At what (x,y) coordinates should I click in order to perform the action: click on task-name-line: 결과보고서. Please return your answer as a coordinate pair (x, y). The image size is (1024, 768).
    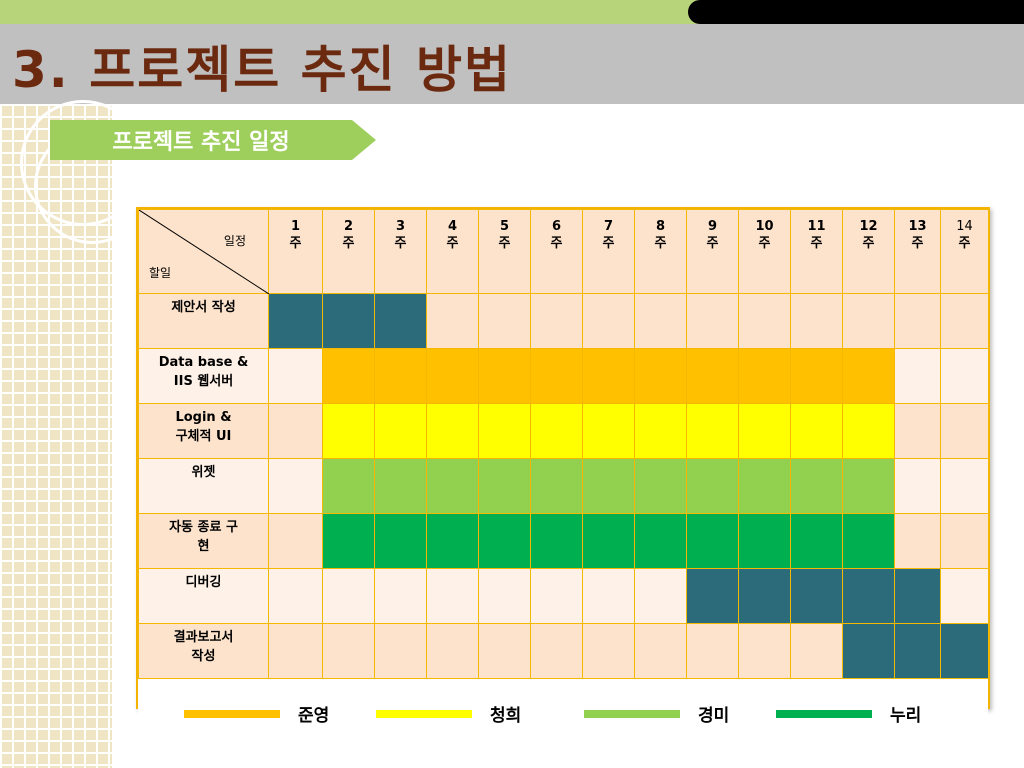
    Looking at the image, I should click on (203, 637).